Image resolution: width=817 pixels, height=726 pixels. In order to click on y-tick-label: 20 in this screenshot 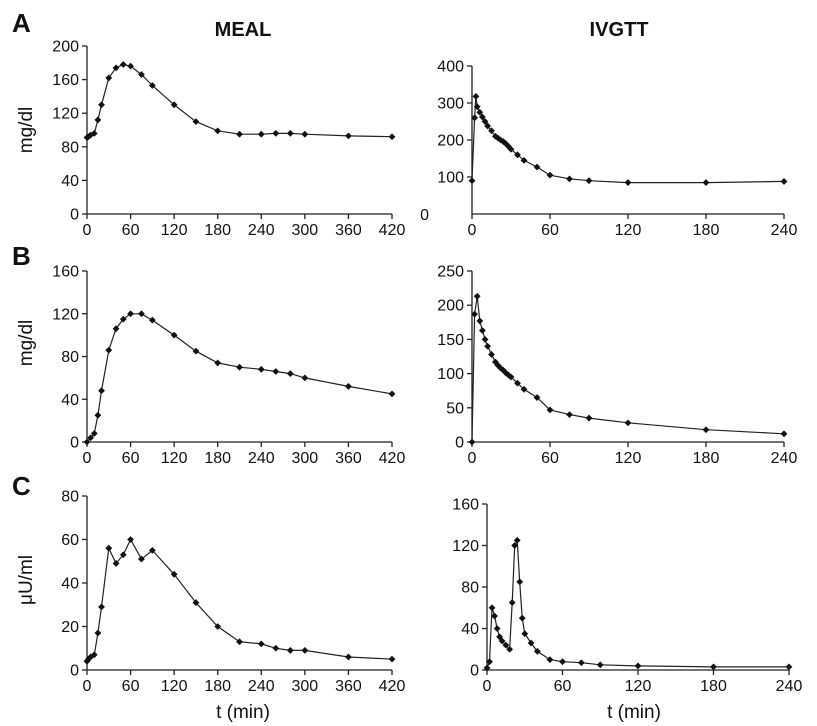, I will do `click(70, 627)`.